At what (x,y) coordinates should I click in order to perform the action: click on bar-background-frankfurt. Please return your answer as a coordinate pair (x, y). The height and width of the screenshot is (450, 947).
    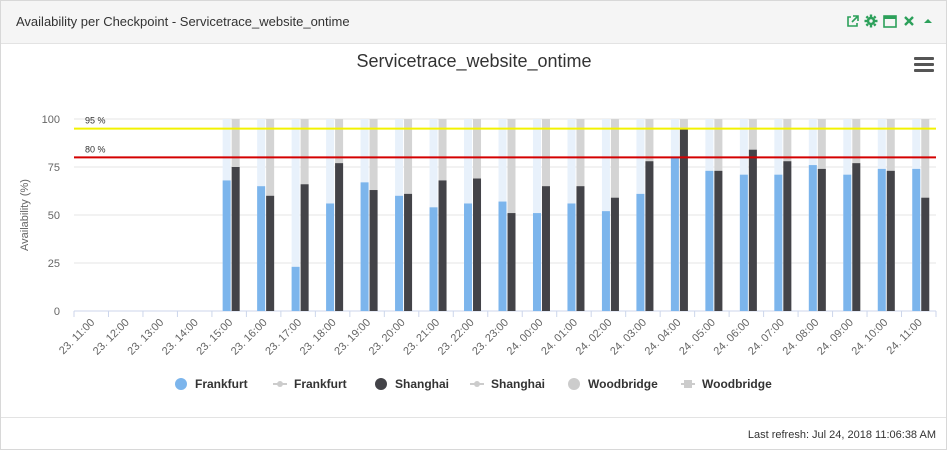
    Looking at the image, I should click on (295, 215).